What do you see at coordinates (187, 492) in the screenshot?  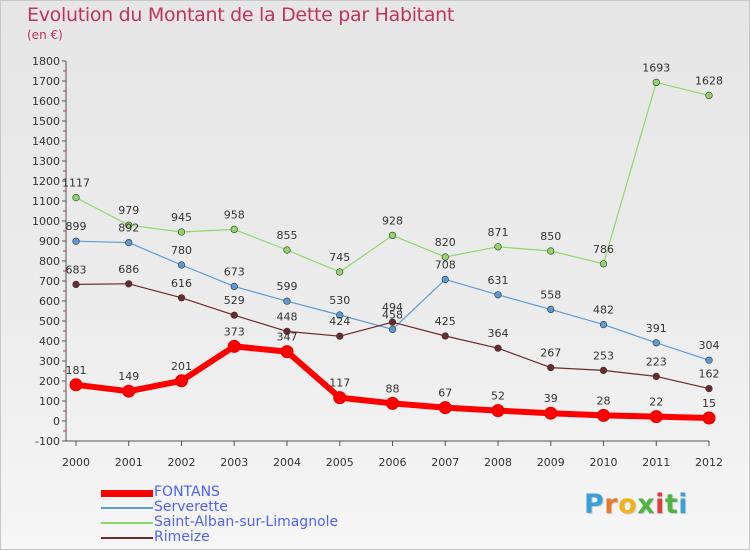 I see `legend-label: FONTANS` at bounding box center [187, 492].